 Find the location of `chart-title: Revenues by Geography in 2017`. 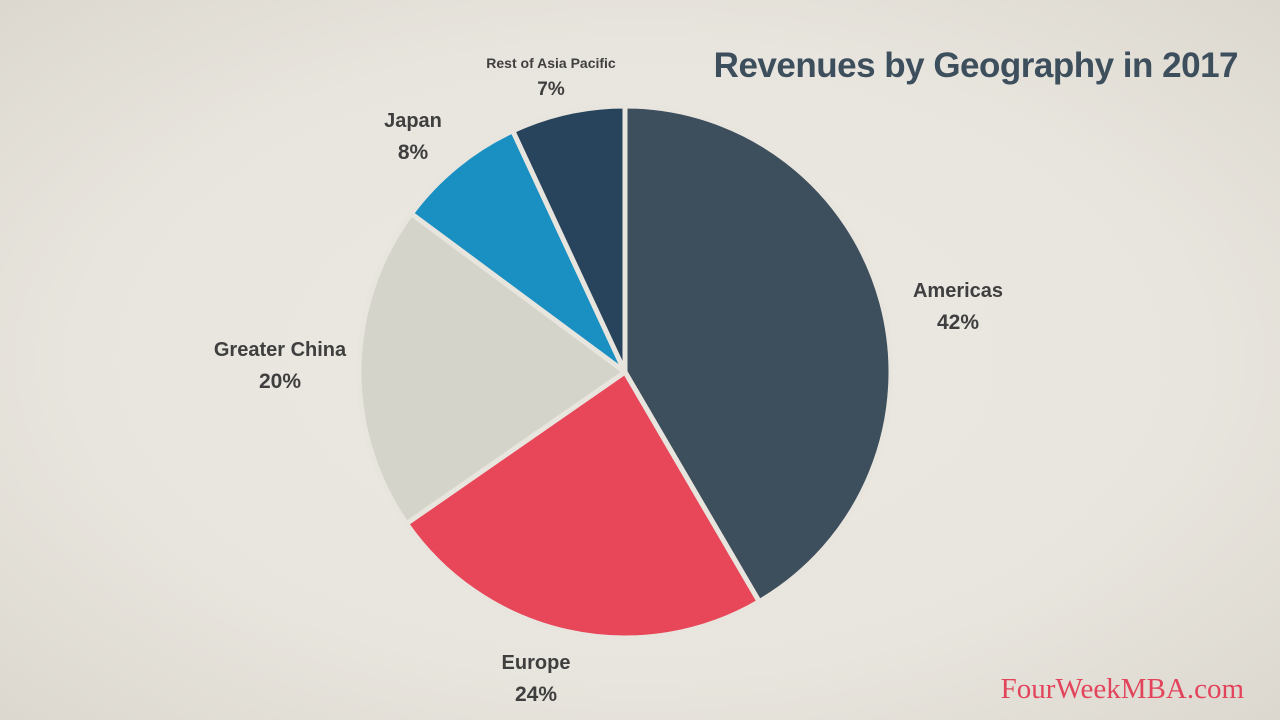

chart-title: Revenues by Geography in 2017 is located at coordinates (976, 65).